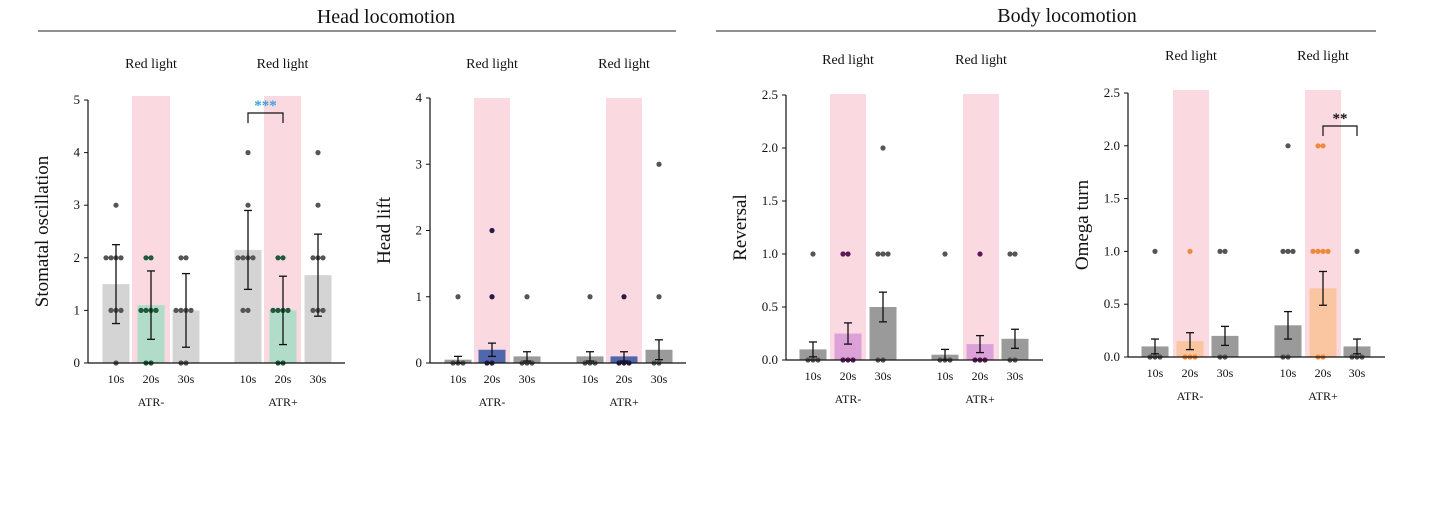 The image size is (1434, 513). I want to click on bar-ATR--30s, so click(1225, 346).